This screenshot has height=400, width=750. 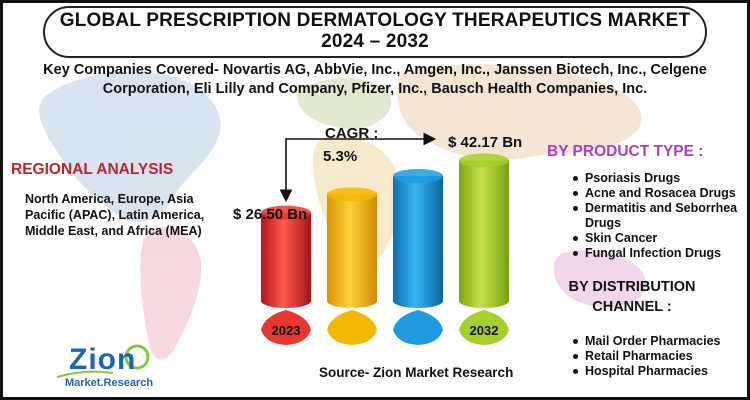 What do you see at coordinates (109, 383) in the screenshot?
I see `logo-subtitle: Market.Research` at bounding box center [109, 383].